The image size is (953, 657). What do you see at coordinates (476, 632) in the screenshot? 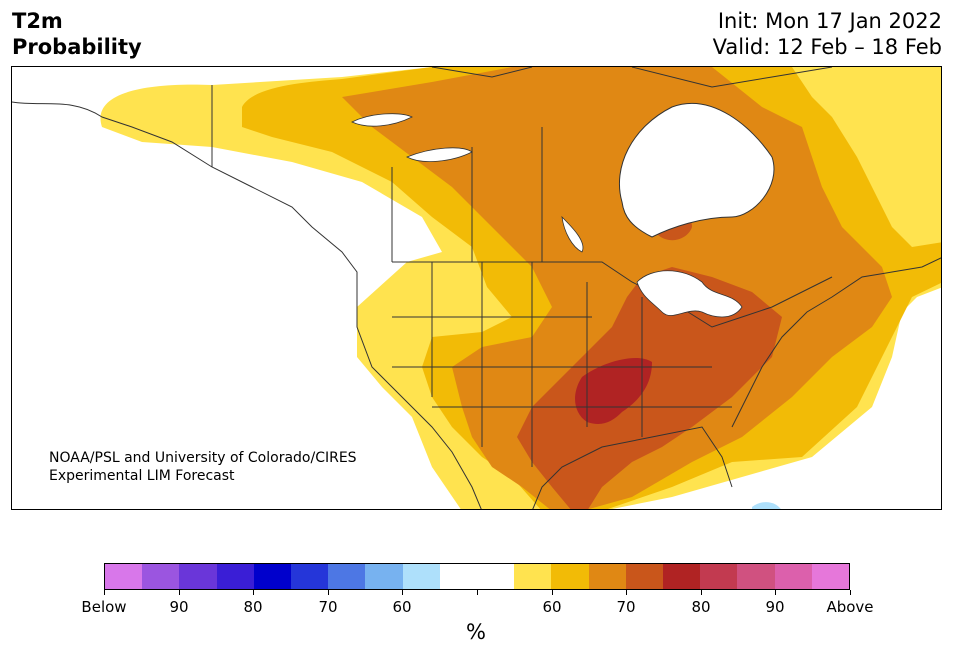
I see `colorbar-unit: %` at bounding box center [476, 632].